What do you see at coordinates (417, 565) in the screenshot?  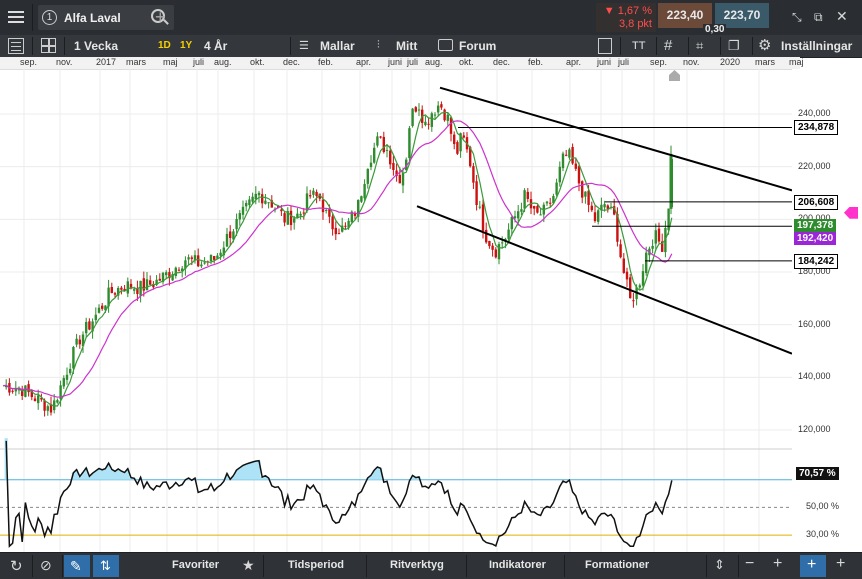 I see `drawing-tools-button: Ritverktyg` at bounding box center [417, 565].